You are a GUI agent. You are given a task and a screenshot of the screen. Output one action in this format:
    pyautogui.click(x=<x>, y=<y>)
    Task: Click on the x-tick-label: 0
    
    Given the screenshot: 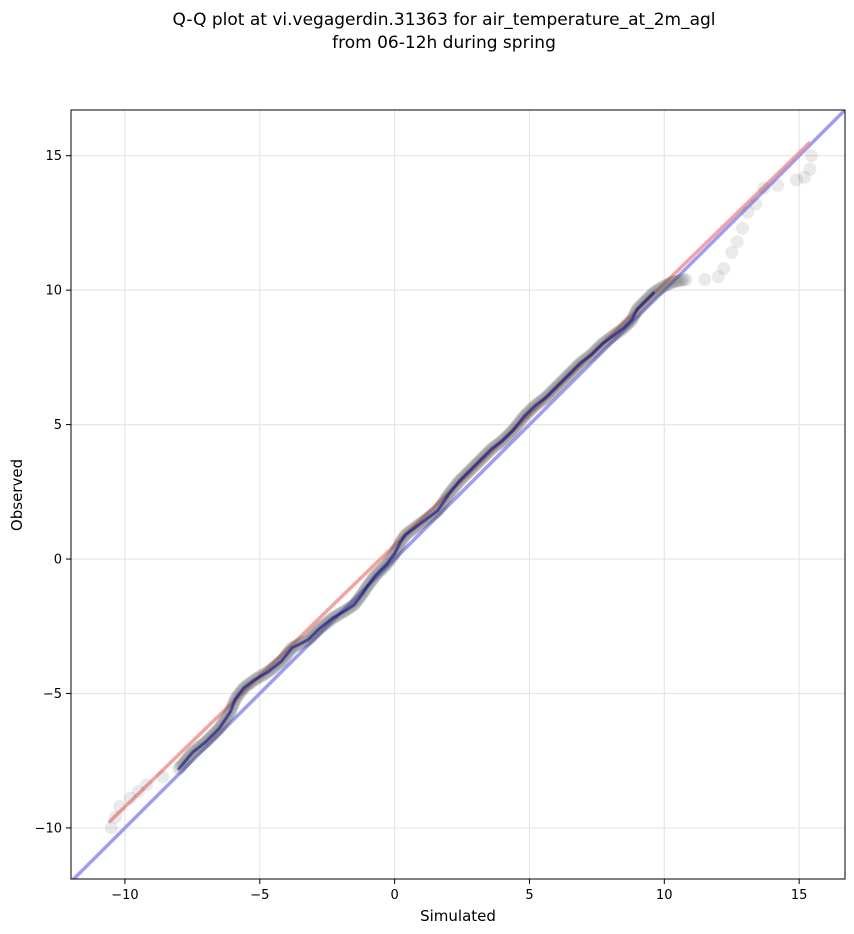 What is the action you would take?
    pyautogui.click(x=394, y=895)
    